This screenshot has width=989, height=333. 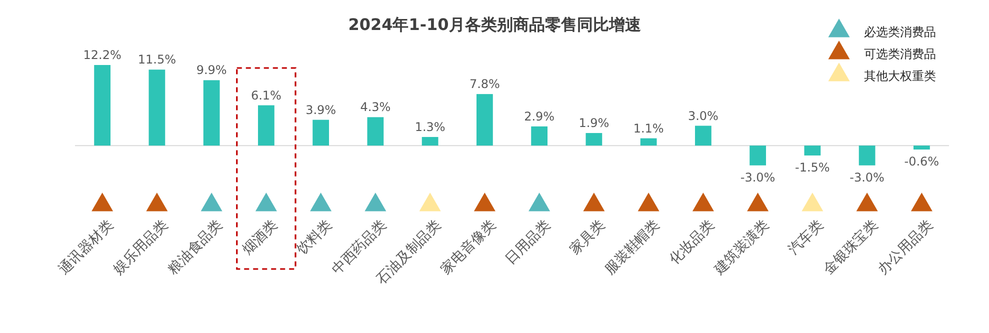 I want to click on legend-label: 可选类消费品, so click(x=900, y=54).